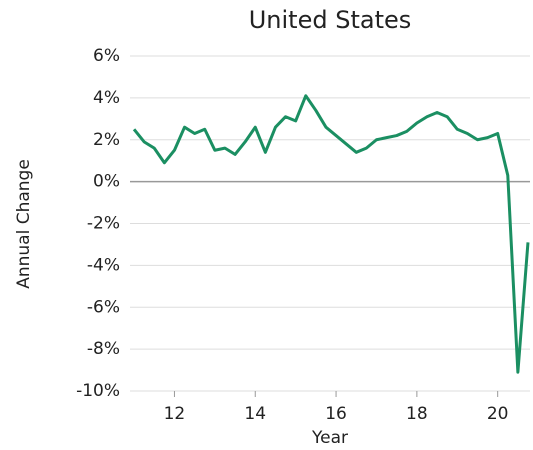 This screenshot has height=450, width=533. I want to click on y-axis-label: Annual Change, so click(24, 224).